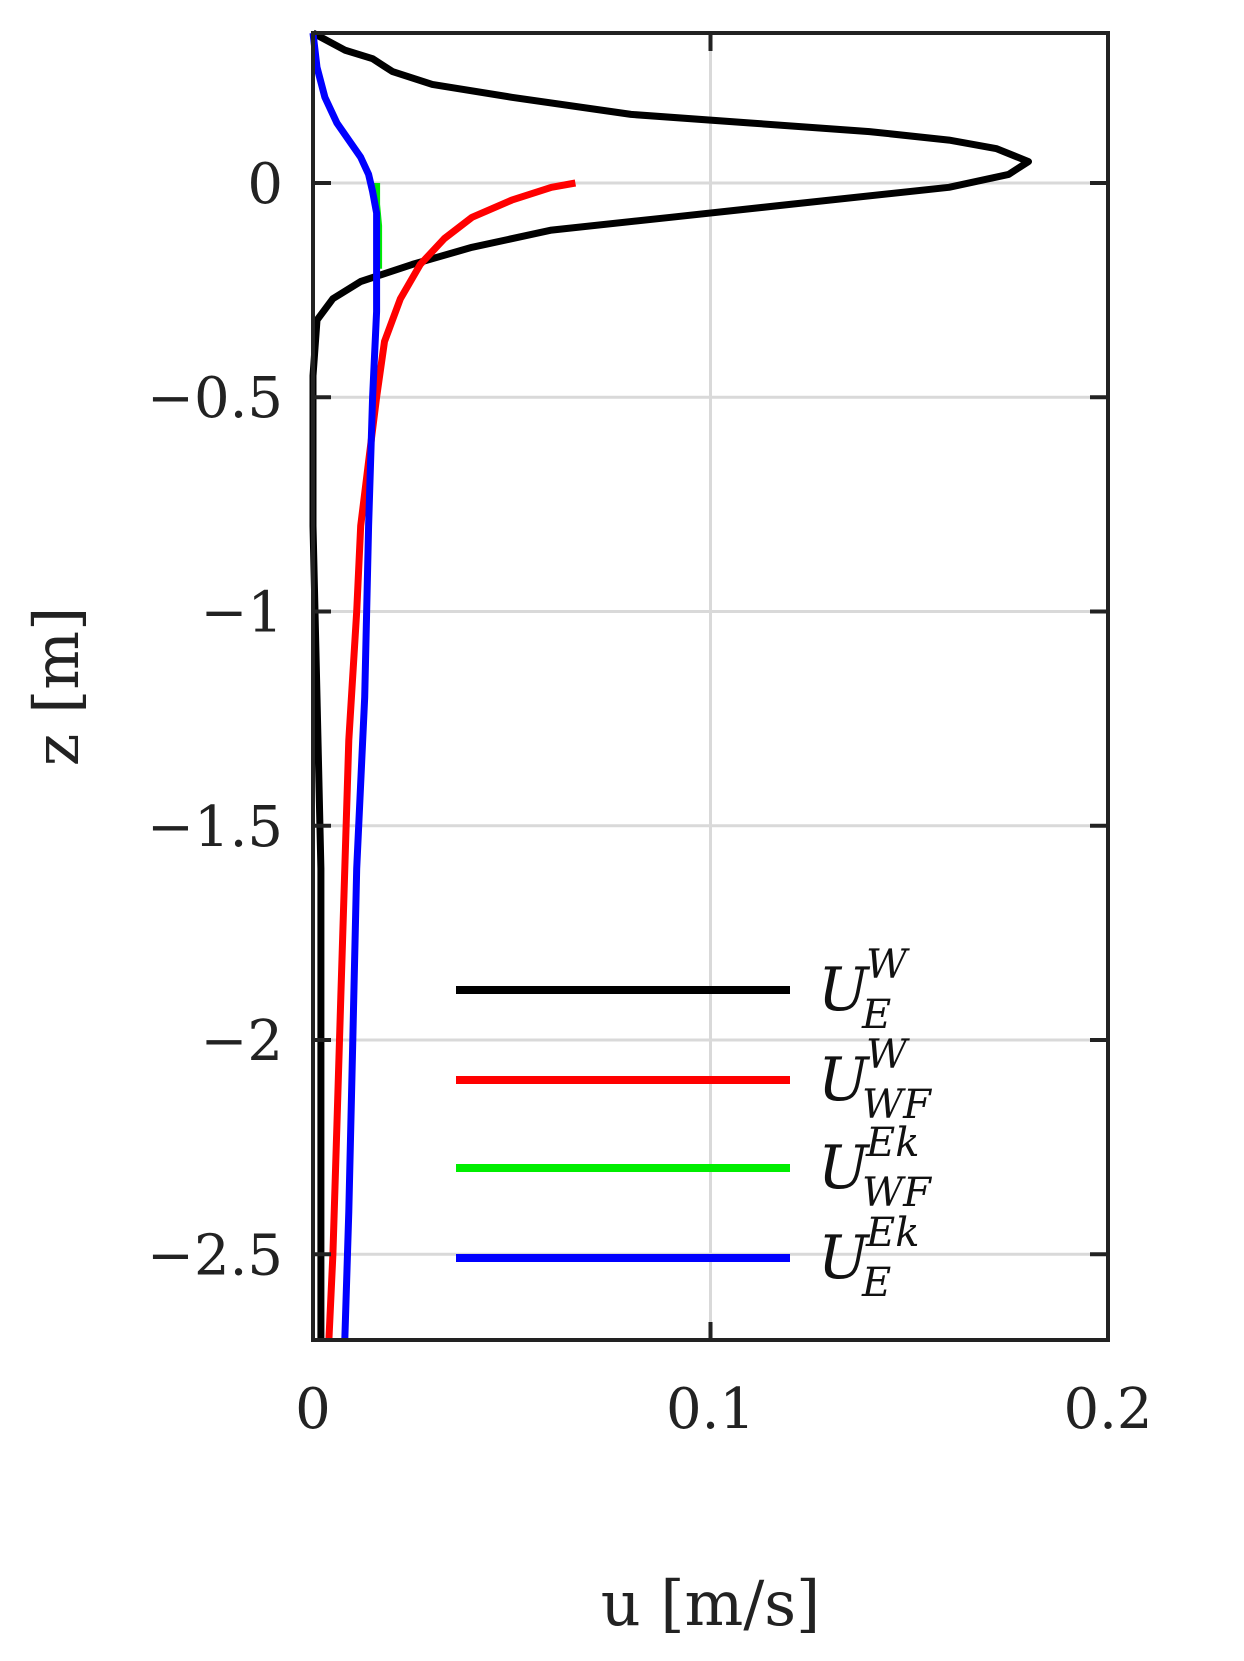 The height and width of the screenshot is (1661, 1244). I want to click on legend-label-sup-3: Ek, so click(892, 1233).